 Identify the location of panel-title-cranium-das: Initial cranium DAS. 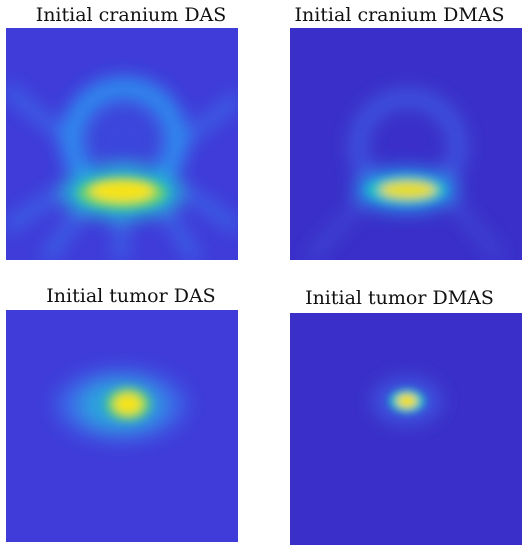
(131, 15).